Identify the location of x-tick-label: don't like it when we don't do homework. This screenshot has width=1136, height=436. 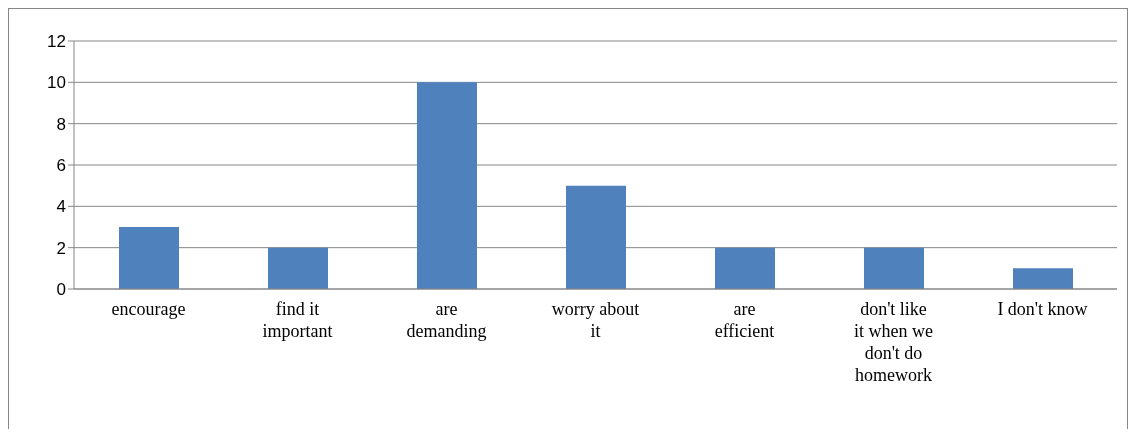
(893, 342).